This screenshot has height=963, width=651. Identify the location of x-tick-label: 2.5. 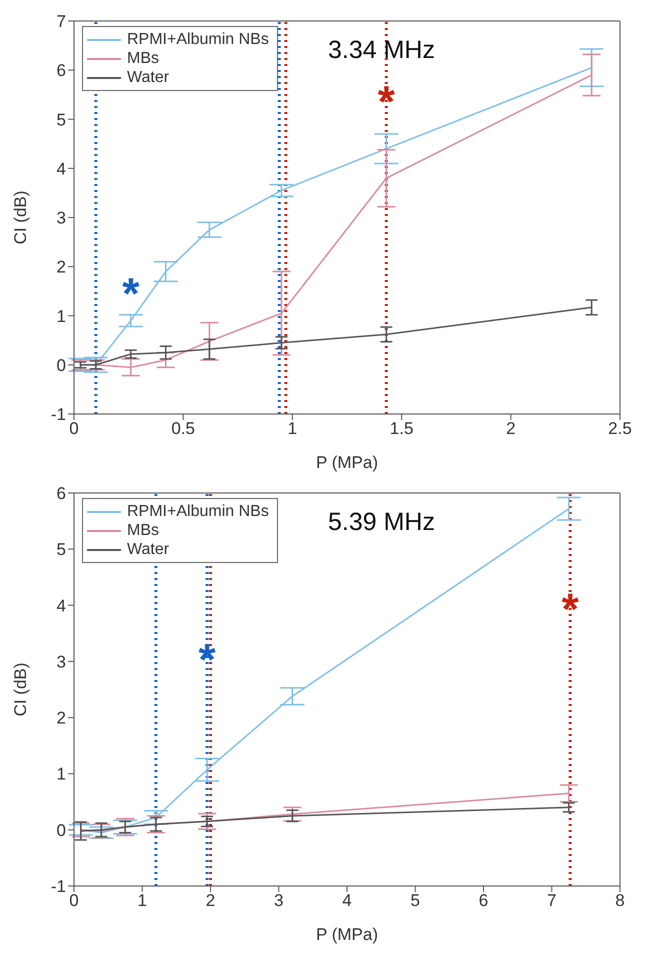
(620, 428).